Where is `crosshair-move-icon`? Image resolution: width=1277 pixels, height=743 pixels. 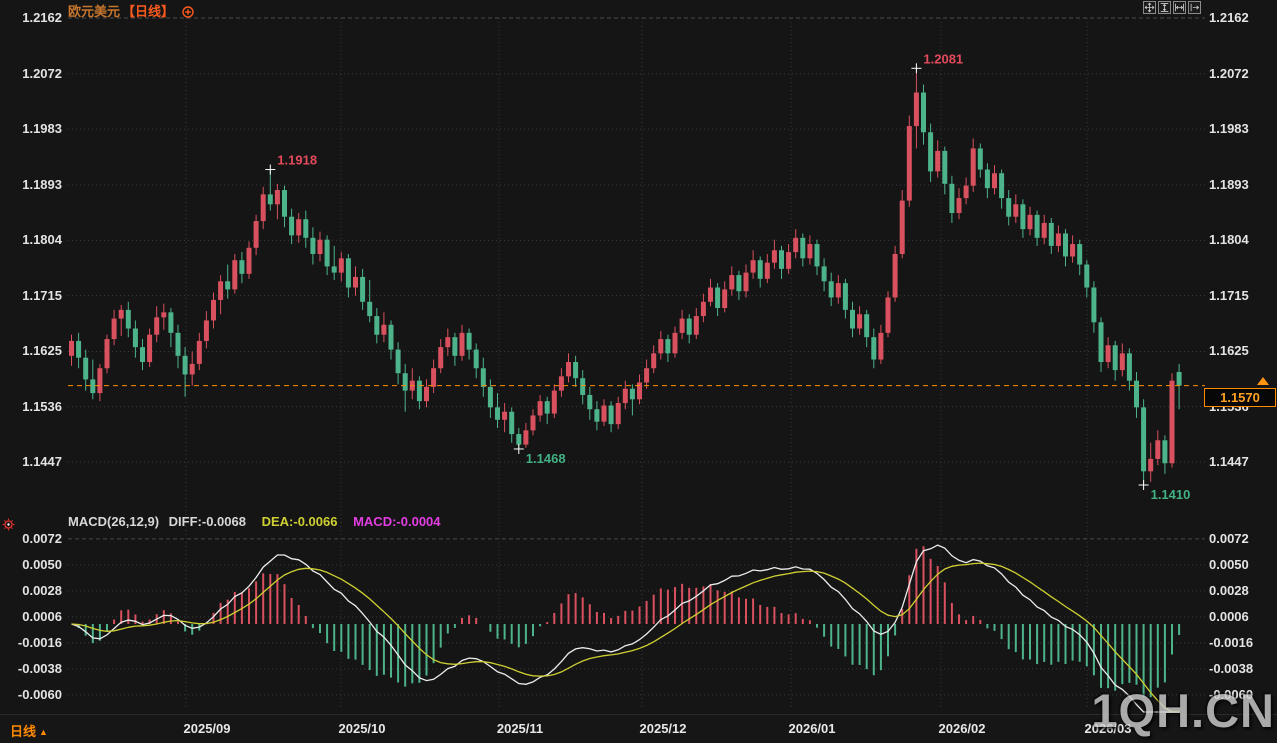 crosshair-move-icon is located at coordinates (1149, 7).